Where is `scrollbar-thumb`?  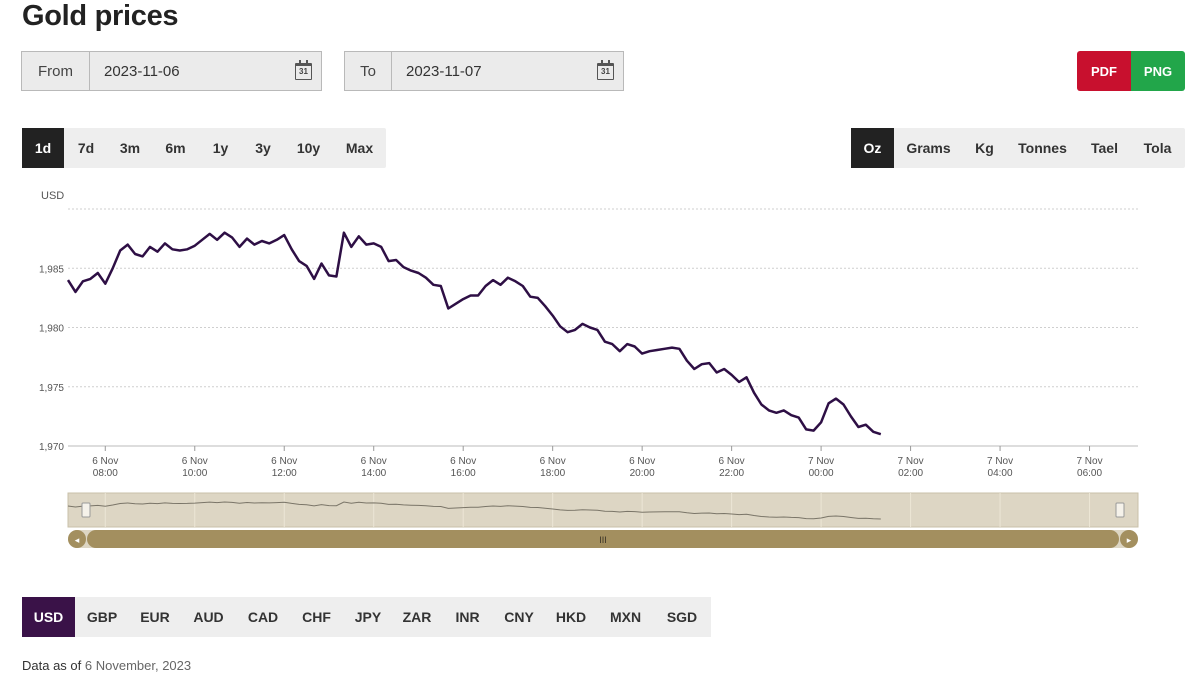
scrollbar-thumb is located at coordinates (603, 539).